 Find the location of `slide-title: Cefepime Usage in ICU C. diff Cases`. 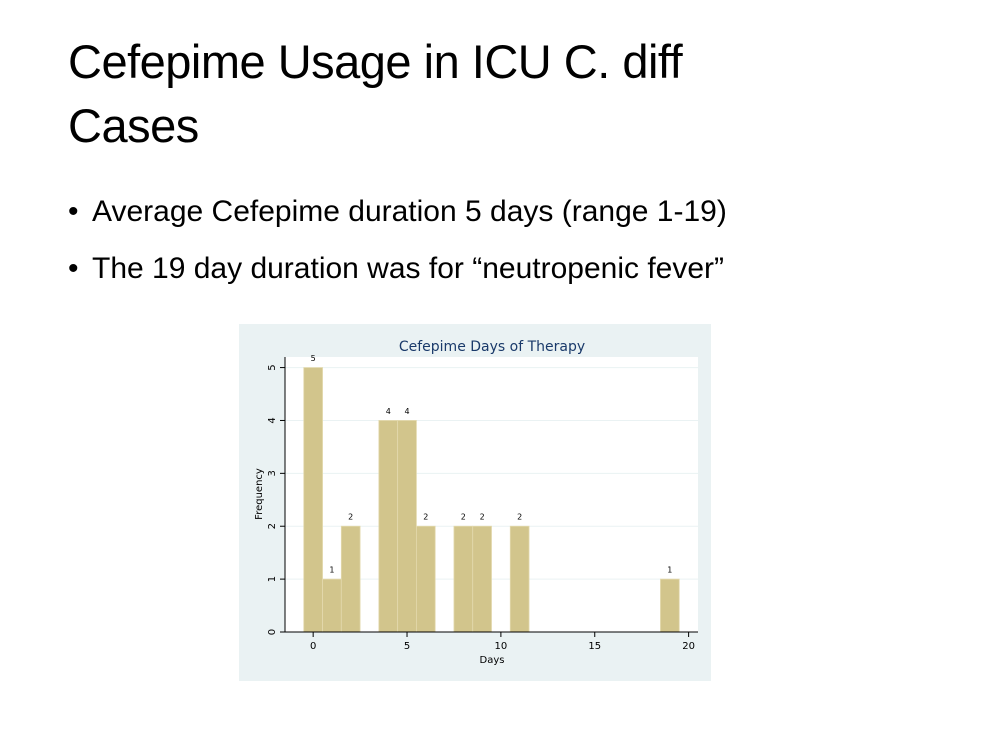

slide-title: Cefepime Usage in ICU C. diff Cases is located at coordinates (375, 93).